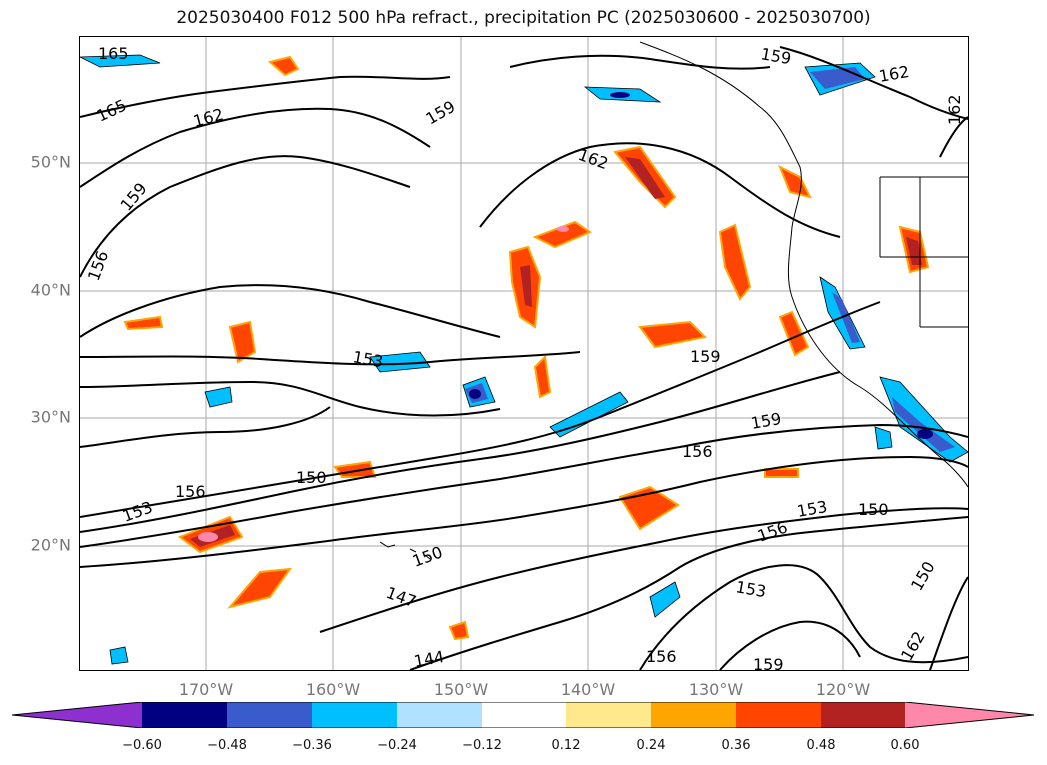 The height and width of the screenshot is (765, 1047). What do you see at coordinates (206, 689) in the screenshot?
I see `lon-label-170w: 170°W` at bounding box center [206, 689].